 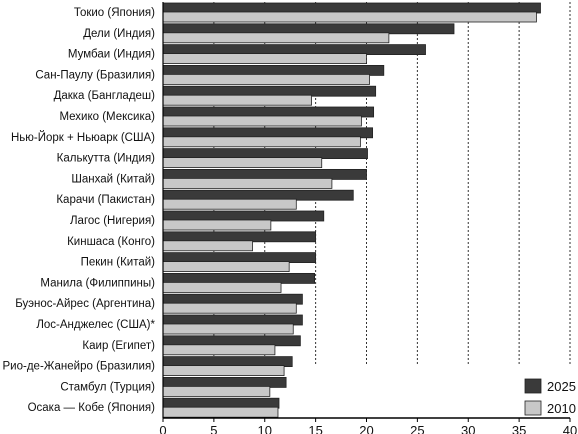 What do you see at coordinates (417, 428) in the screenshot?
I see `x-tick-label-25: 25` at bounding box center [417, 428].